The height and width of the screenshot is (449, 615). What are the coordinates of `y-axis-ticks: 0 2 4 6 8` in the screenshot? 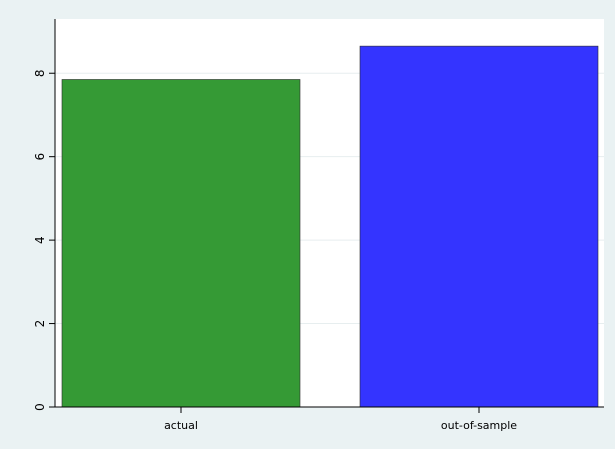 It's located at (44, 240).